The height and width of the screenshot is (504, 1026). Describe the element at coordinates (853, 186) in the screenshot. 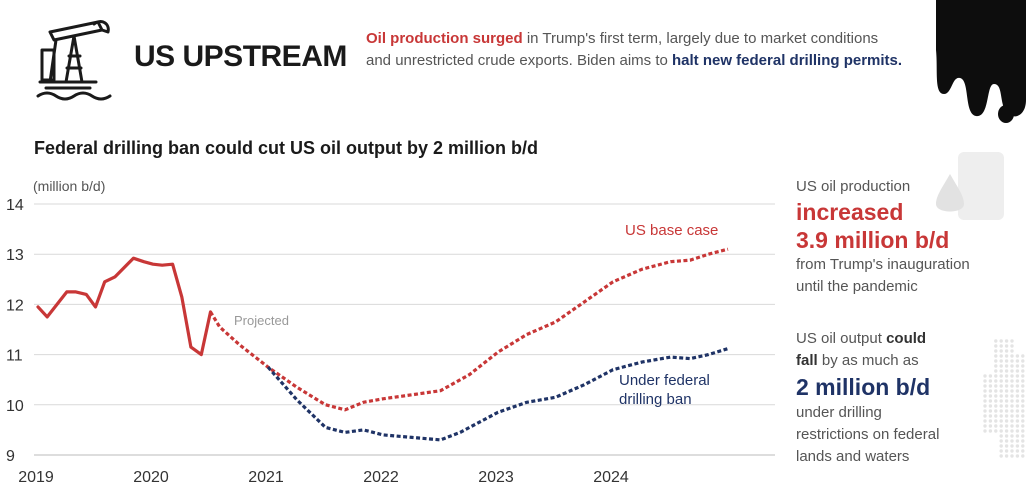

I see `fact1-intro: US oil production` at that location.